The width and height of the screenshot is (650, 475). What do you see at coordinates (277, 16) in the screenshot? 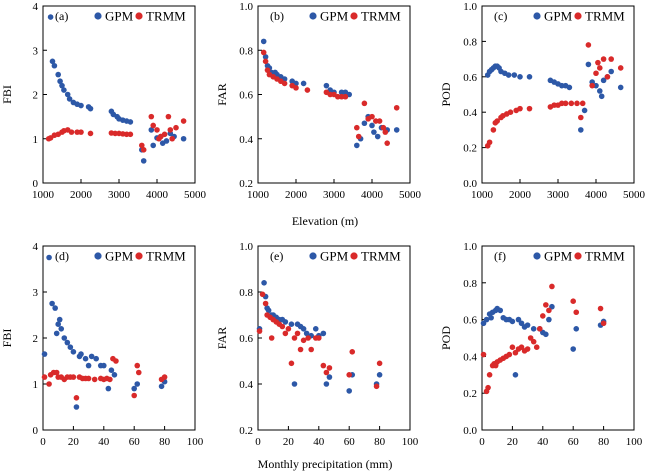
I see `panel-label: (b)` at bounding box center [277, 16].